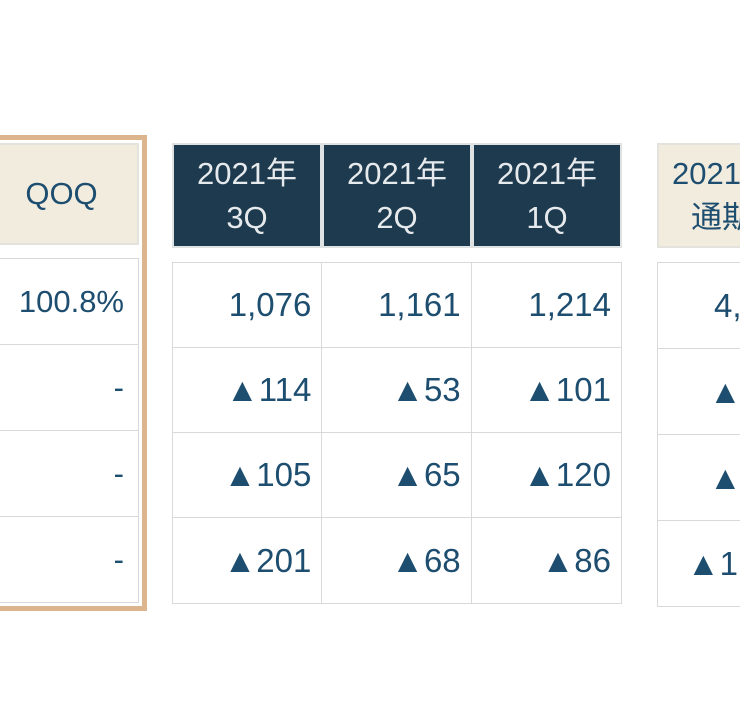  I want to click on qoq-column-body: 100.8% - - -, so click(69, 430).